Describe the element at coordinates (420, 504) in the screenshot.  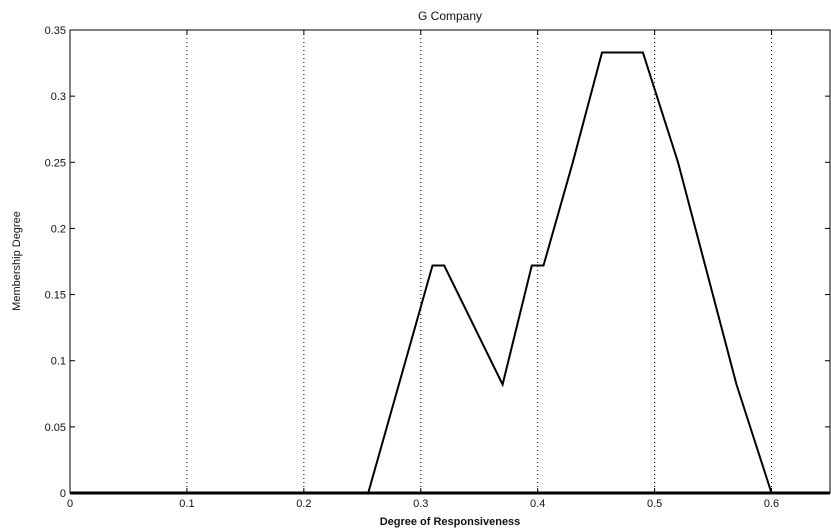
I see `x-tick-label: 0.3` at that location.